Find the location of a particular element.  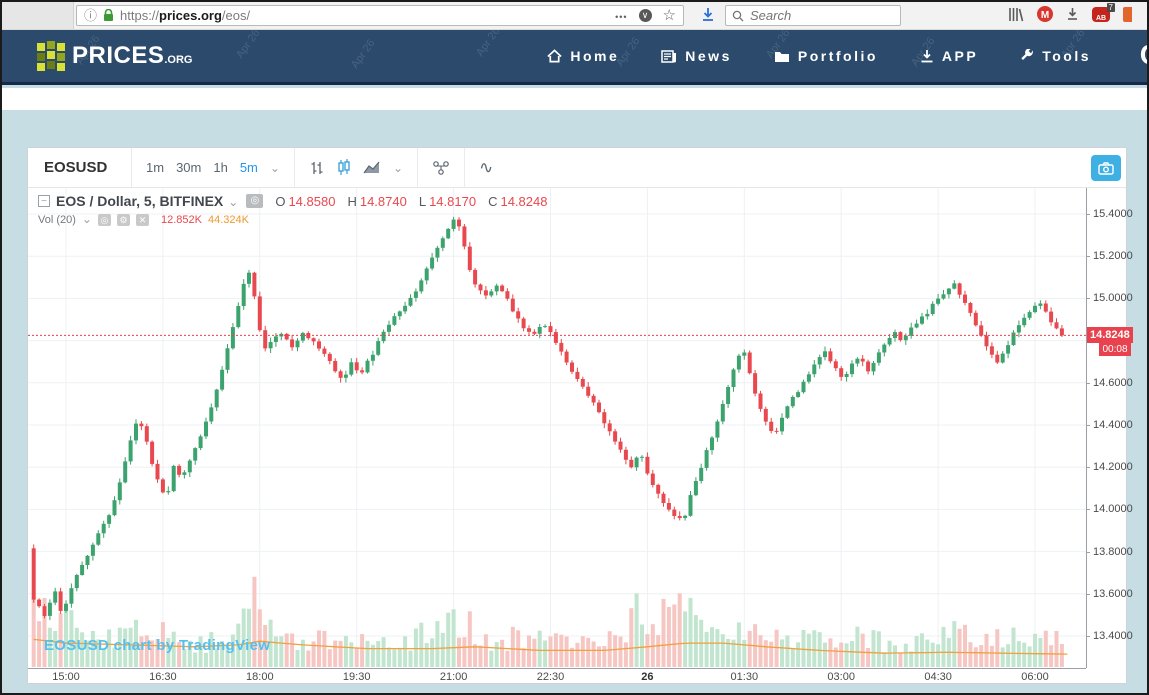

symbol-label: EOSUSD is located at coordinates (80, 167).